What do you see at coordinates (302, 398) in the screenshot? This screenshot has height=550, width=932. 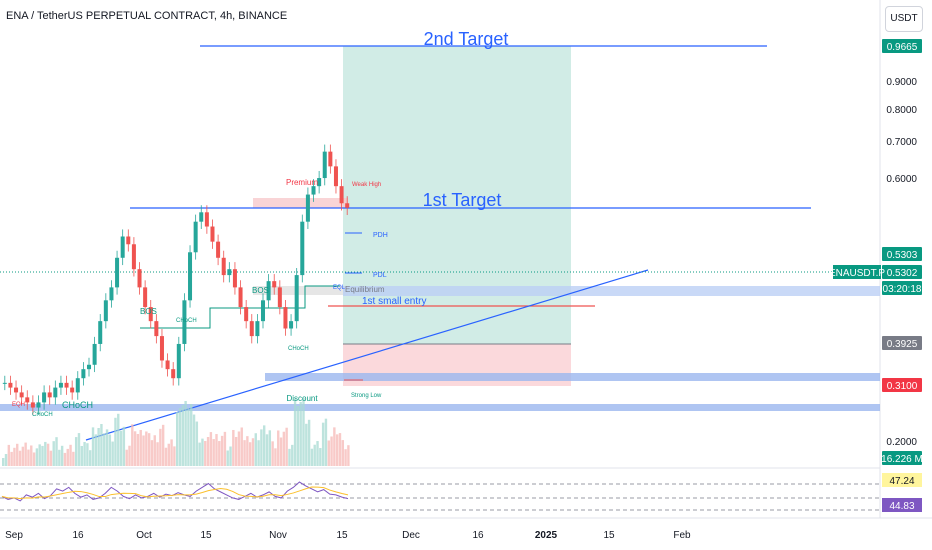 I see `discount-label: Discount` at bounding box center [302, 398].